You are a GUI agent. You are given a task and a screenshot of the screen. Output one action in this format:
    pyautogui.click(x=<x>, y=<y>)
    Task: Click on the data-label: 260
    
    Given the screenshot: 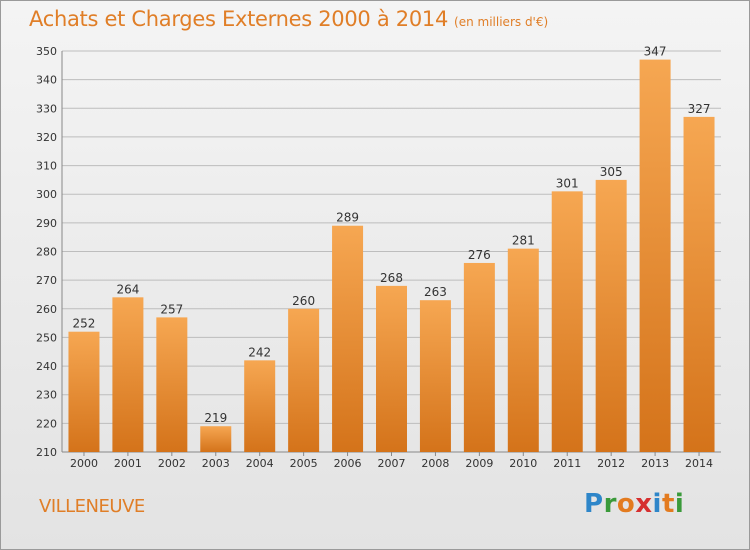 What is the action you would take?
    pyautogui.click(x=303, y=301)
    